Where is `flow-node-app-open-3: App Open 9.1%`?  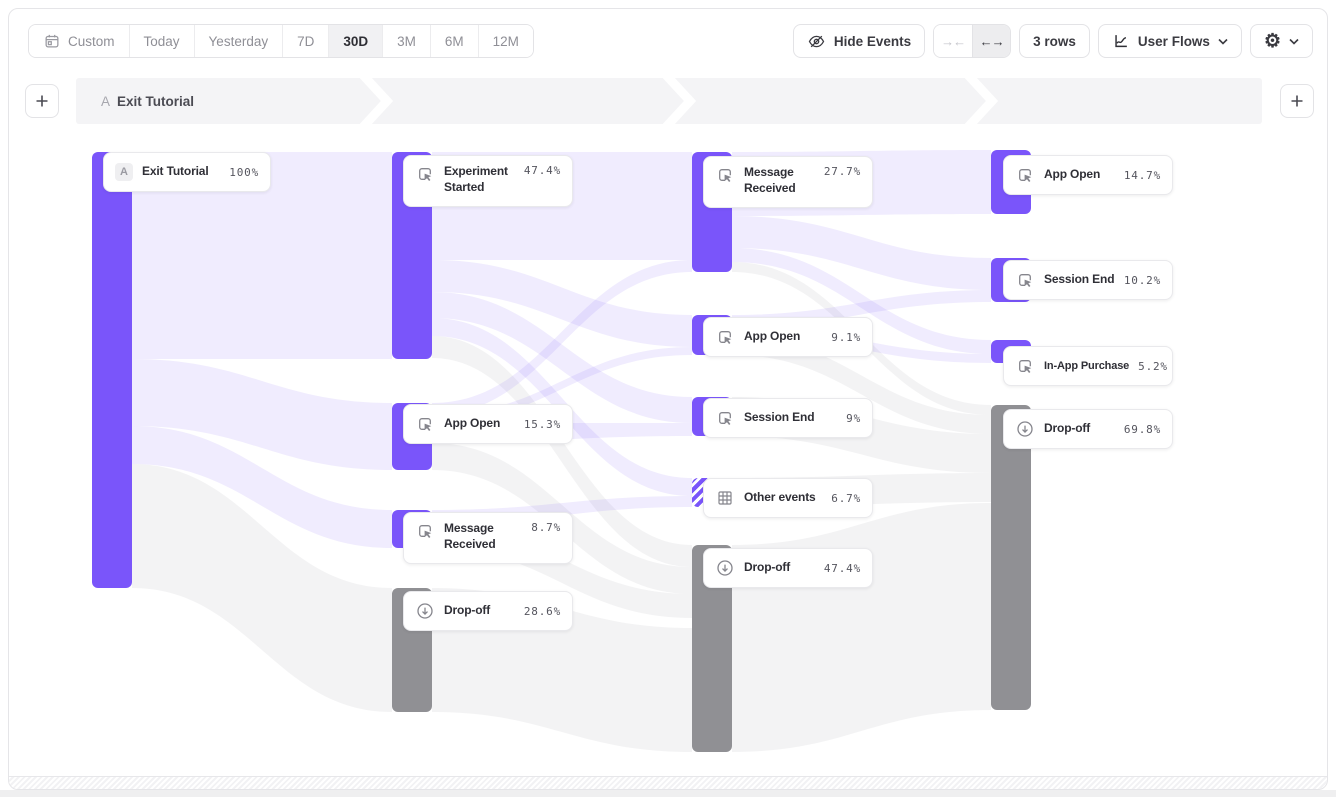
flow-node-app-open-3: App Open 9.1% is located at coordinates (788, 337).